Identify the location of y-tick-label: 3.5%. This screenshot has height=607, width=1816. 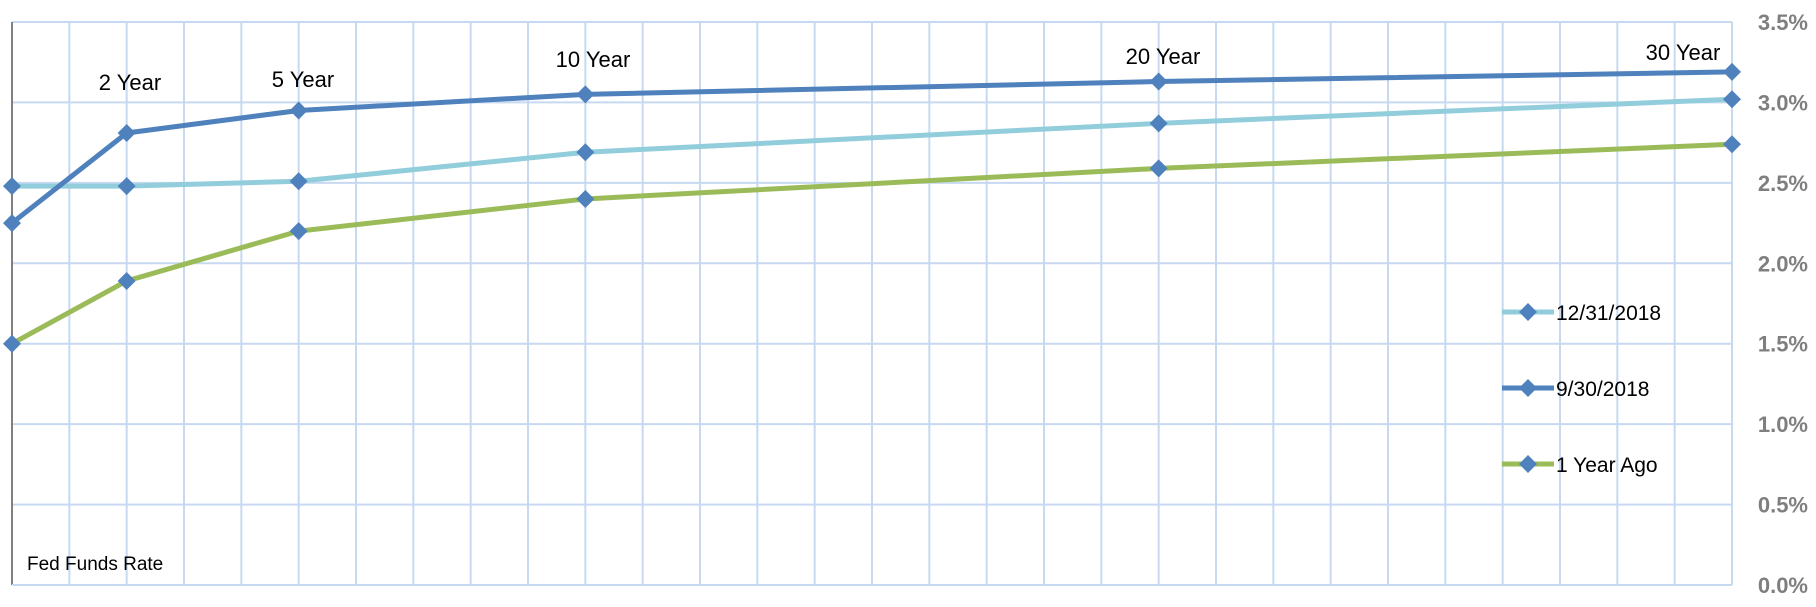
(1783, 22).